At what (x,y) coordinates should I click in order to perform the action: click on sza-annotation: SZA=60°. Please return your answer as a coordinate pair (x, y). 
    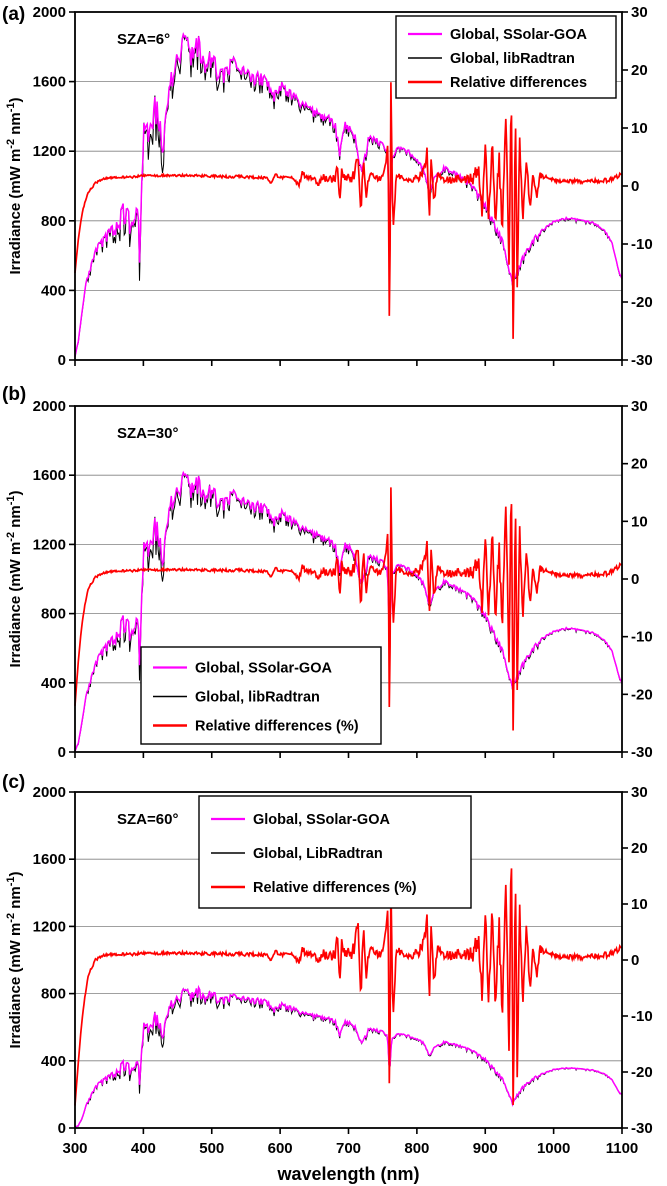
    Looking at the image, I should click on (147, 819).